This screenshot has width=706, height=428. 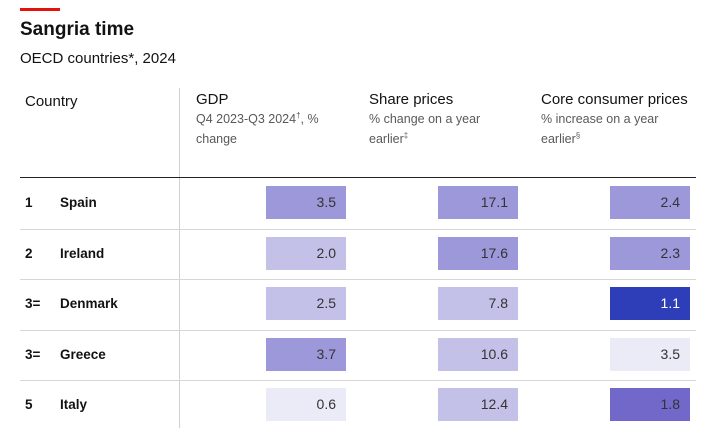 I want to click on row-country-name: Italy, so click(x=74, y=404).